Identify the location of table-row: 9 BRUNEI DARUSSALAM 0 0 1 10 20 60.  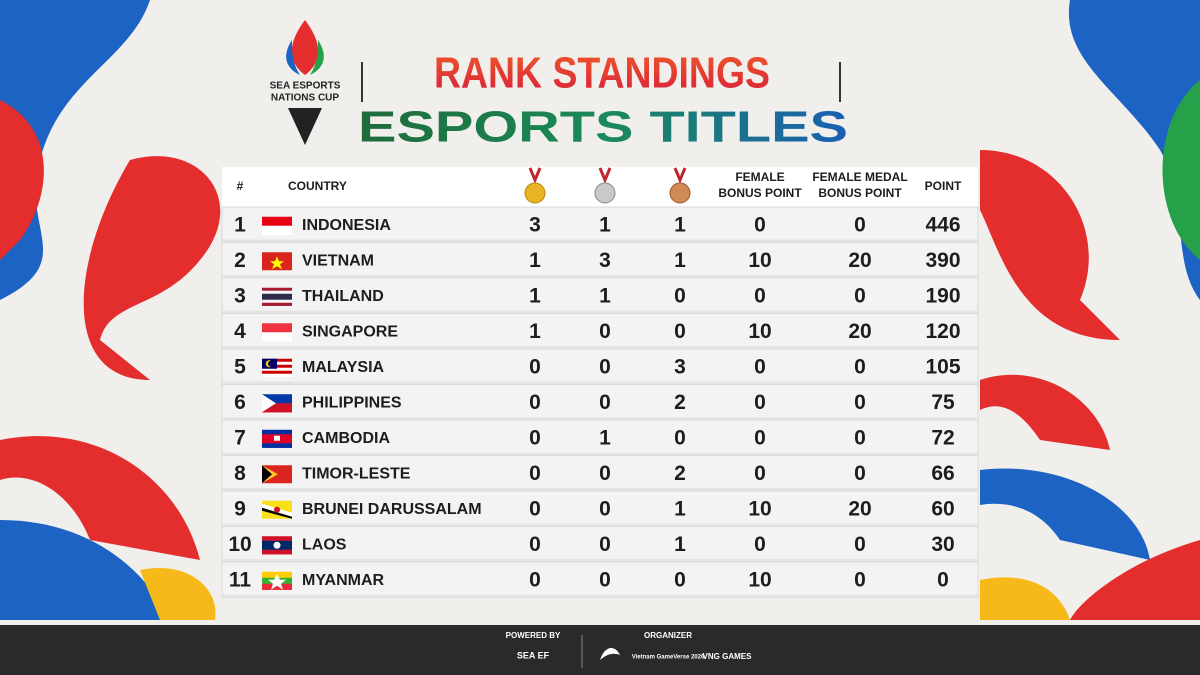
(600, 508).